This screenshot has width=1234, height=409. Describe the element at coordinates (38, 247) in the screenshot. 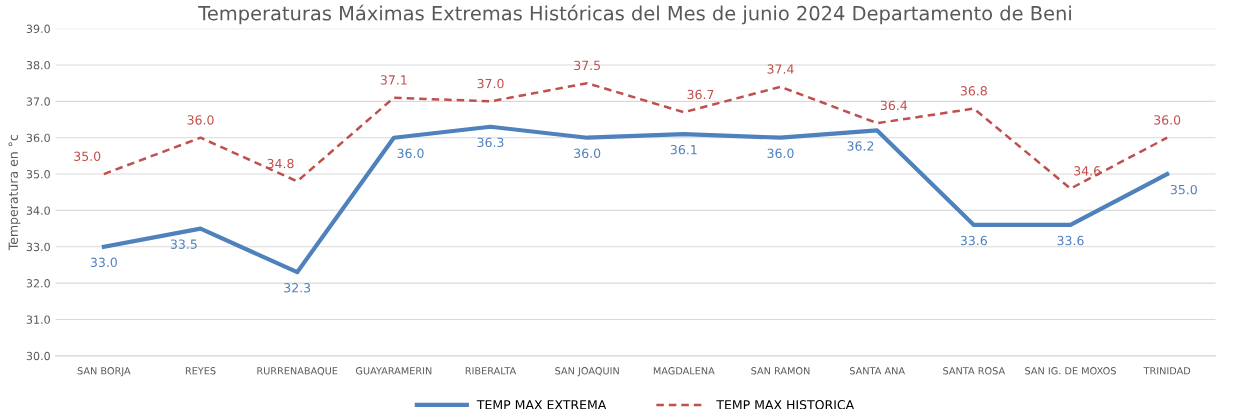

I see `y-tick-label: 33.0` at that location.